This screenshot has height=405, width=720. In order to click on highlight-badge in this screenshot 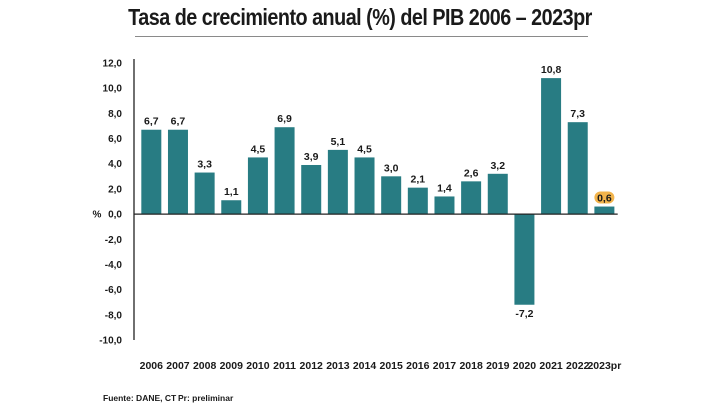, I will do `click(604, 197)`.